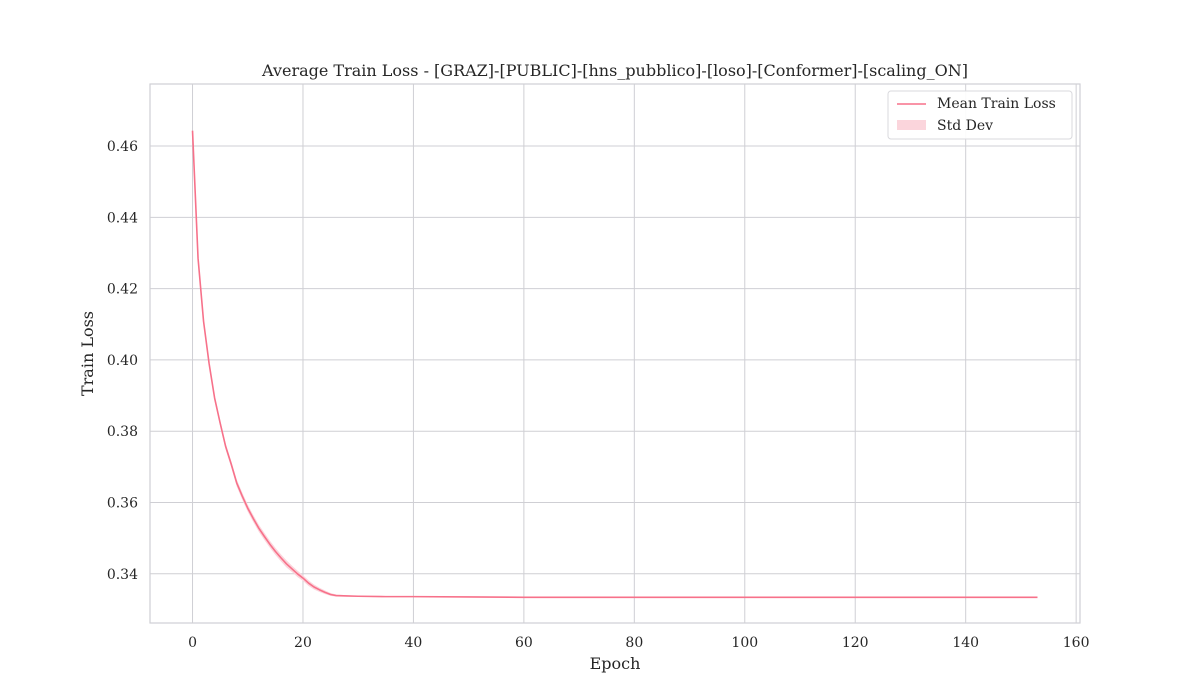 The height and width of the screenshot is (700, 1200). I want to click on y-tick-label: 0.36, so click(122, 504).